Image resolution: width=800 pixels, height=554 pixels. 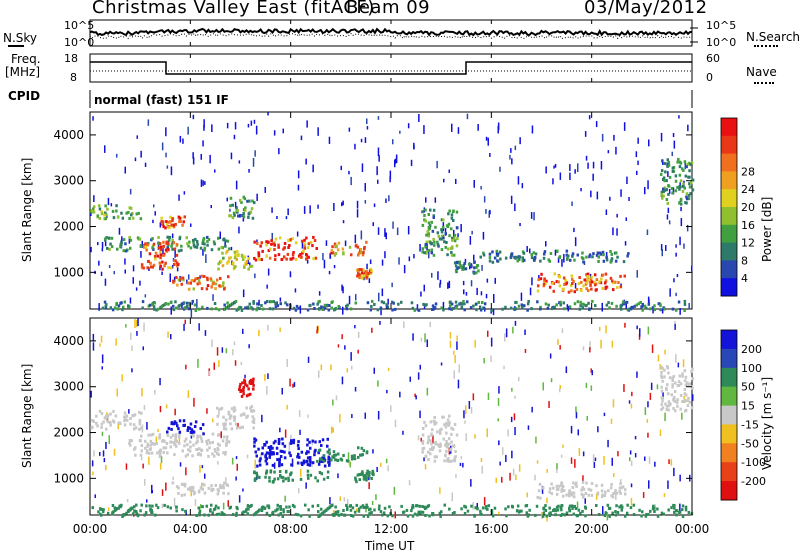 What do you see at coordinates (729, 415) in the screenshot?
I see `colorbar-swatch` at bounding box center [729, 415].